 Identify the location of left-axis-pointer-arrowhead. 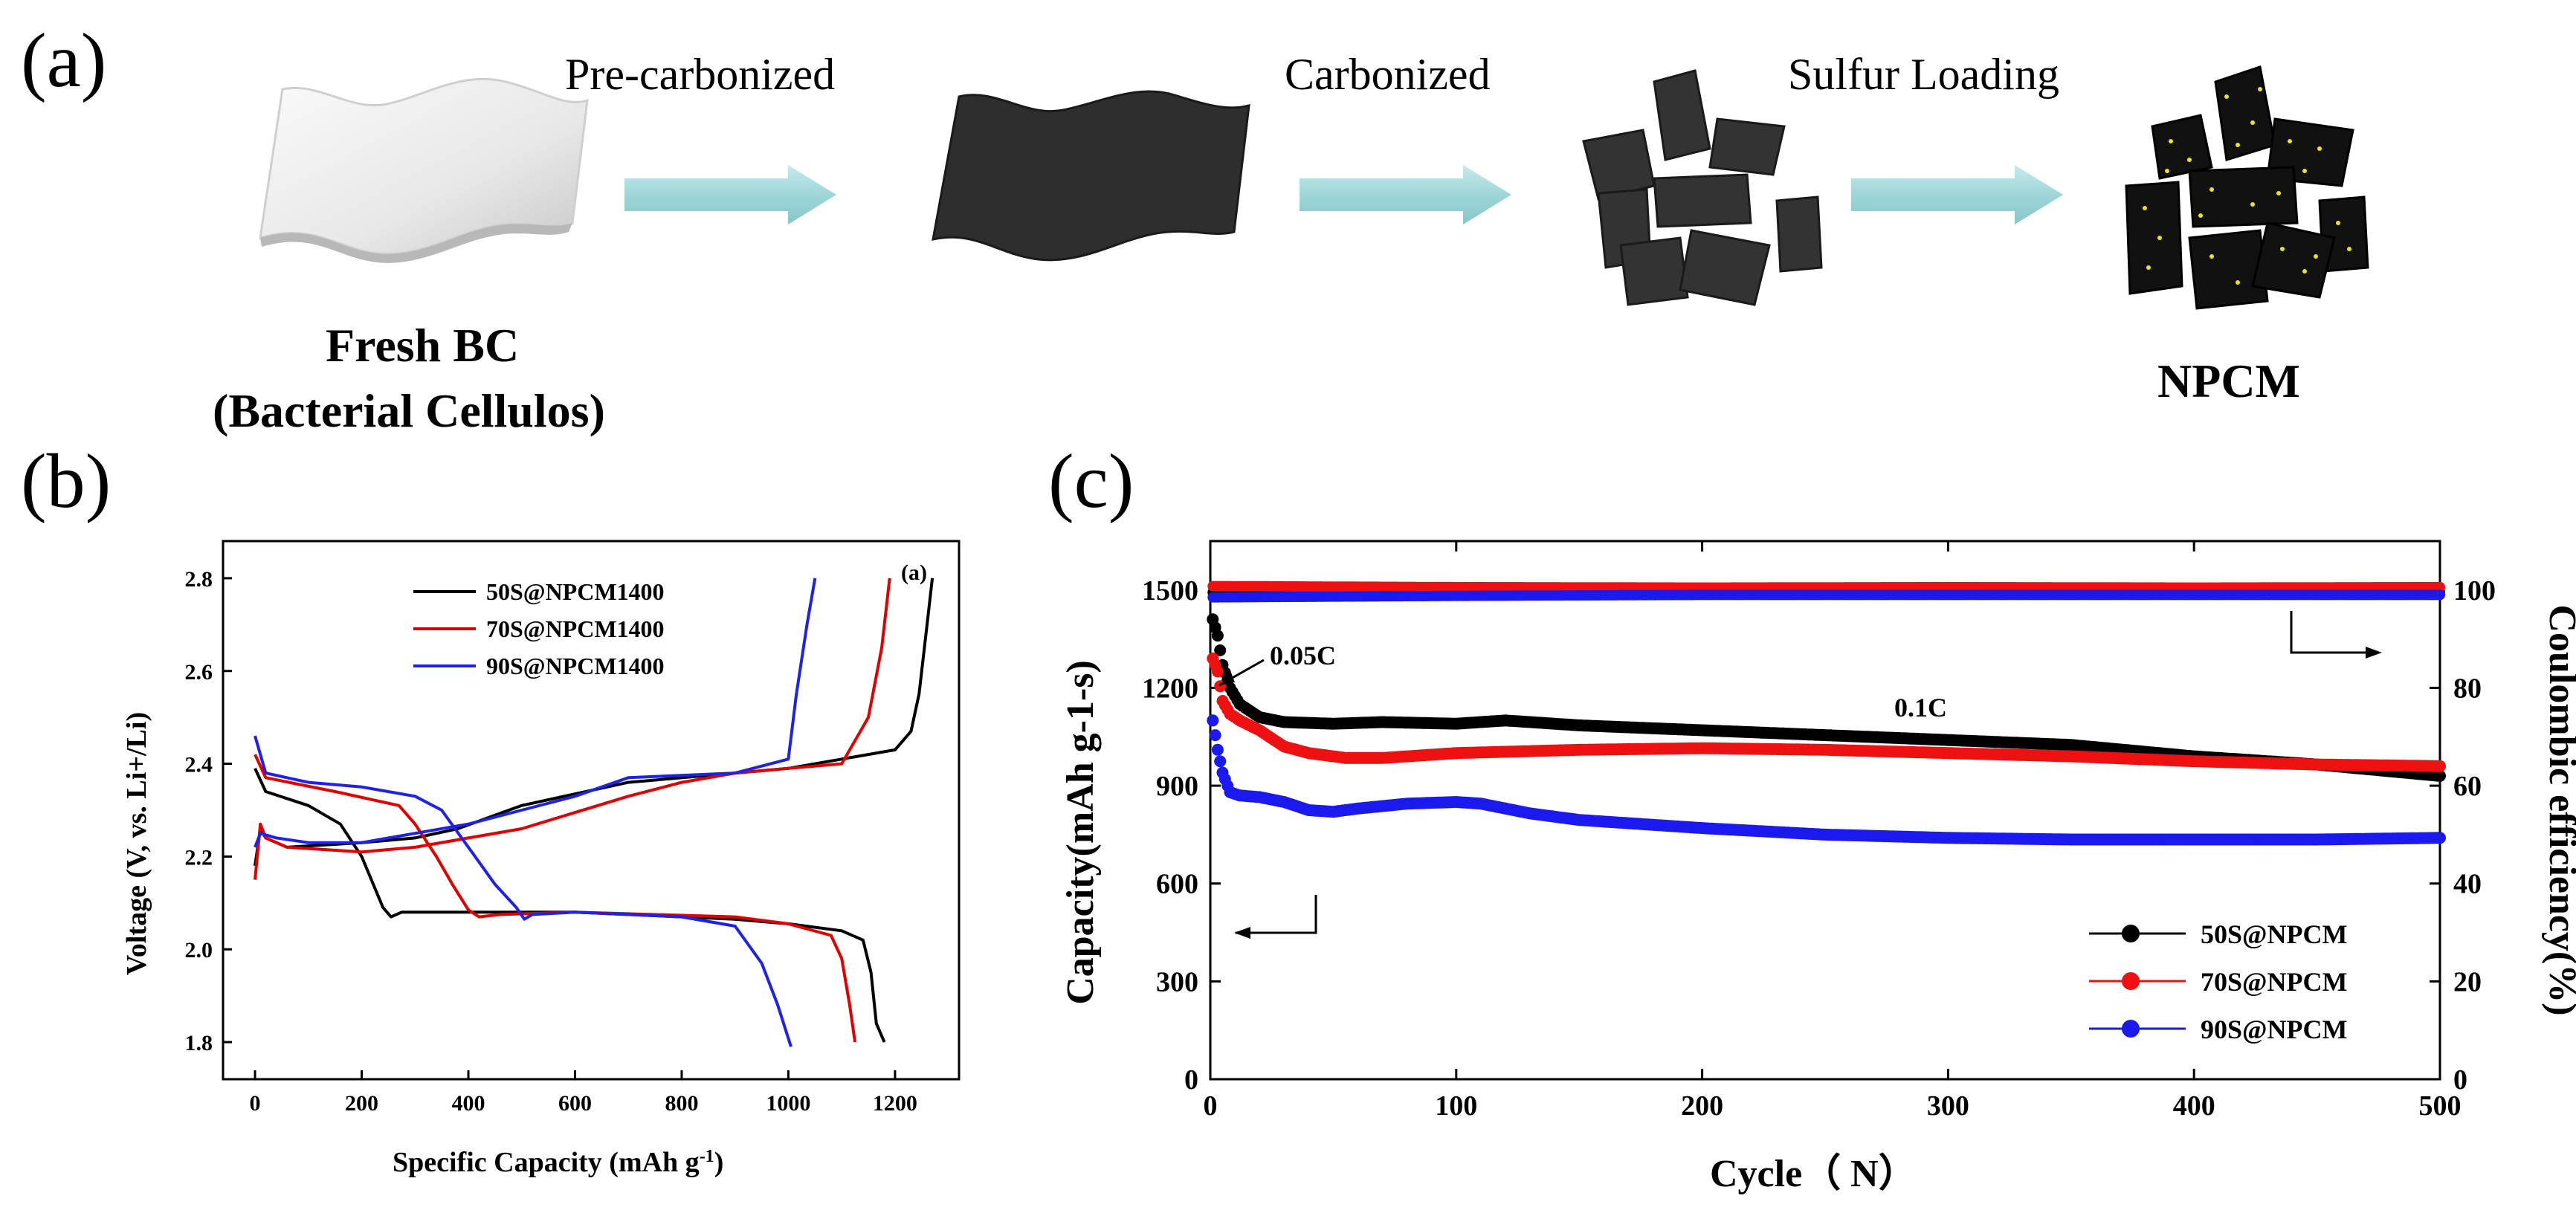
(1242, 933).